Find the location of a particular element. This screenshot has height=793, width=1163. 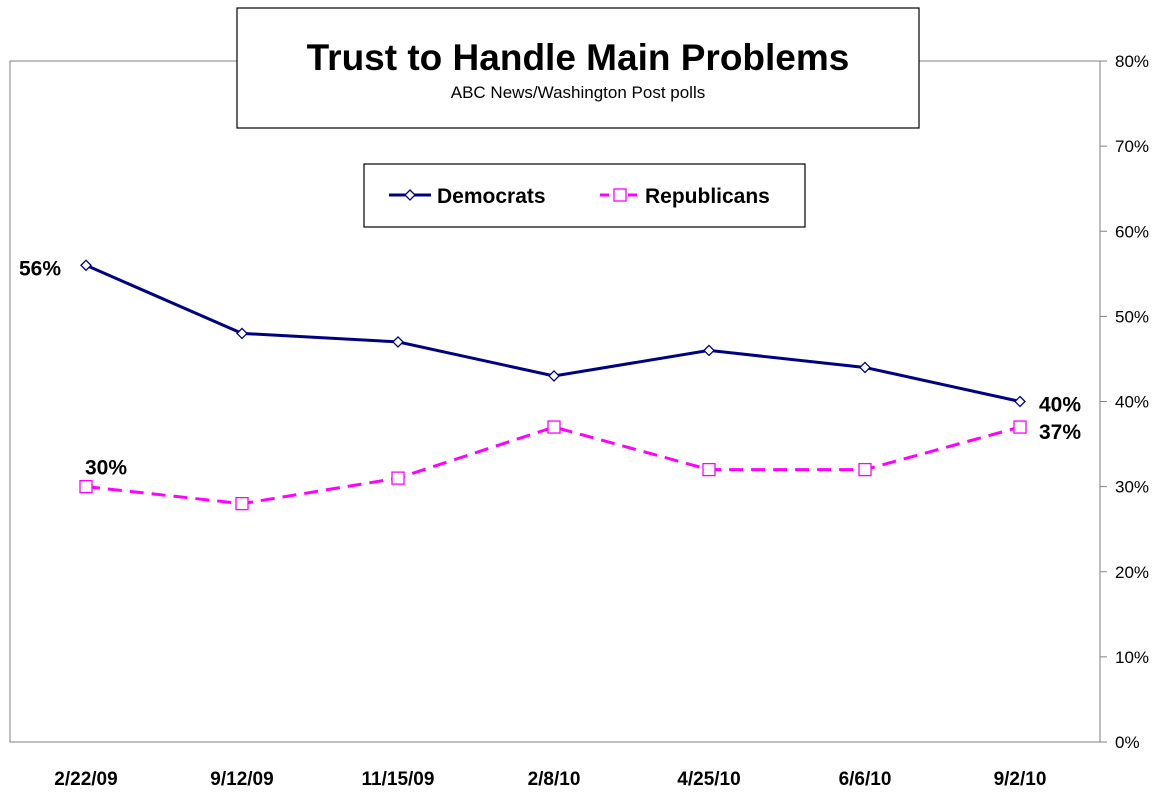

data-label: 56% is located at coordinates (40, 268).